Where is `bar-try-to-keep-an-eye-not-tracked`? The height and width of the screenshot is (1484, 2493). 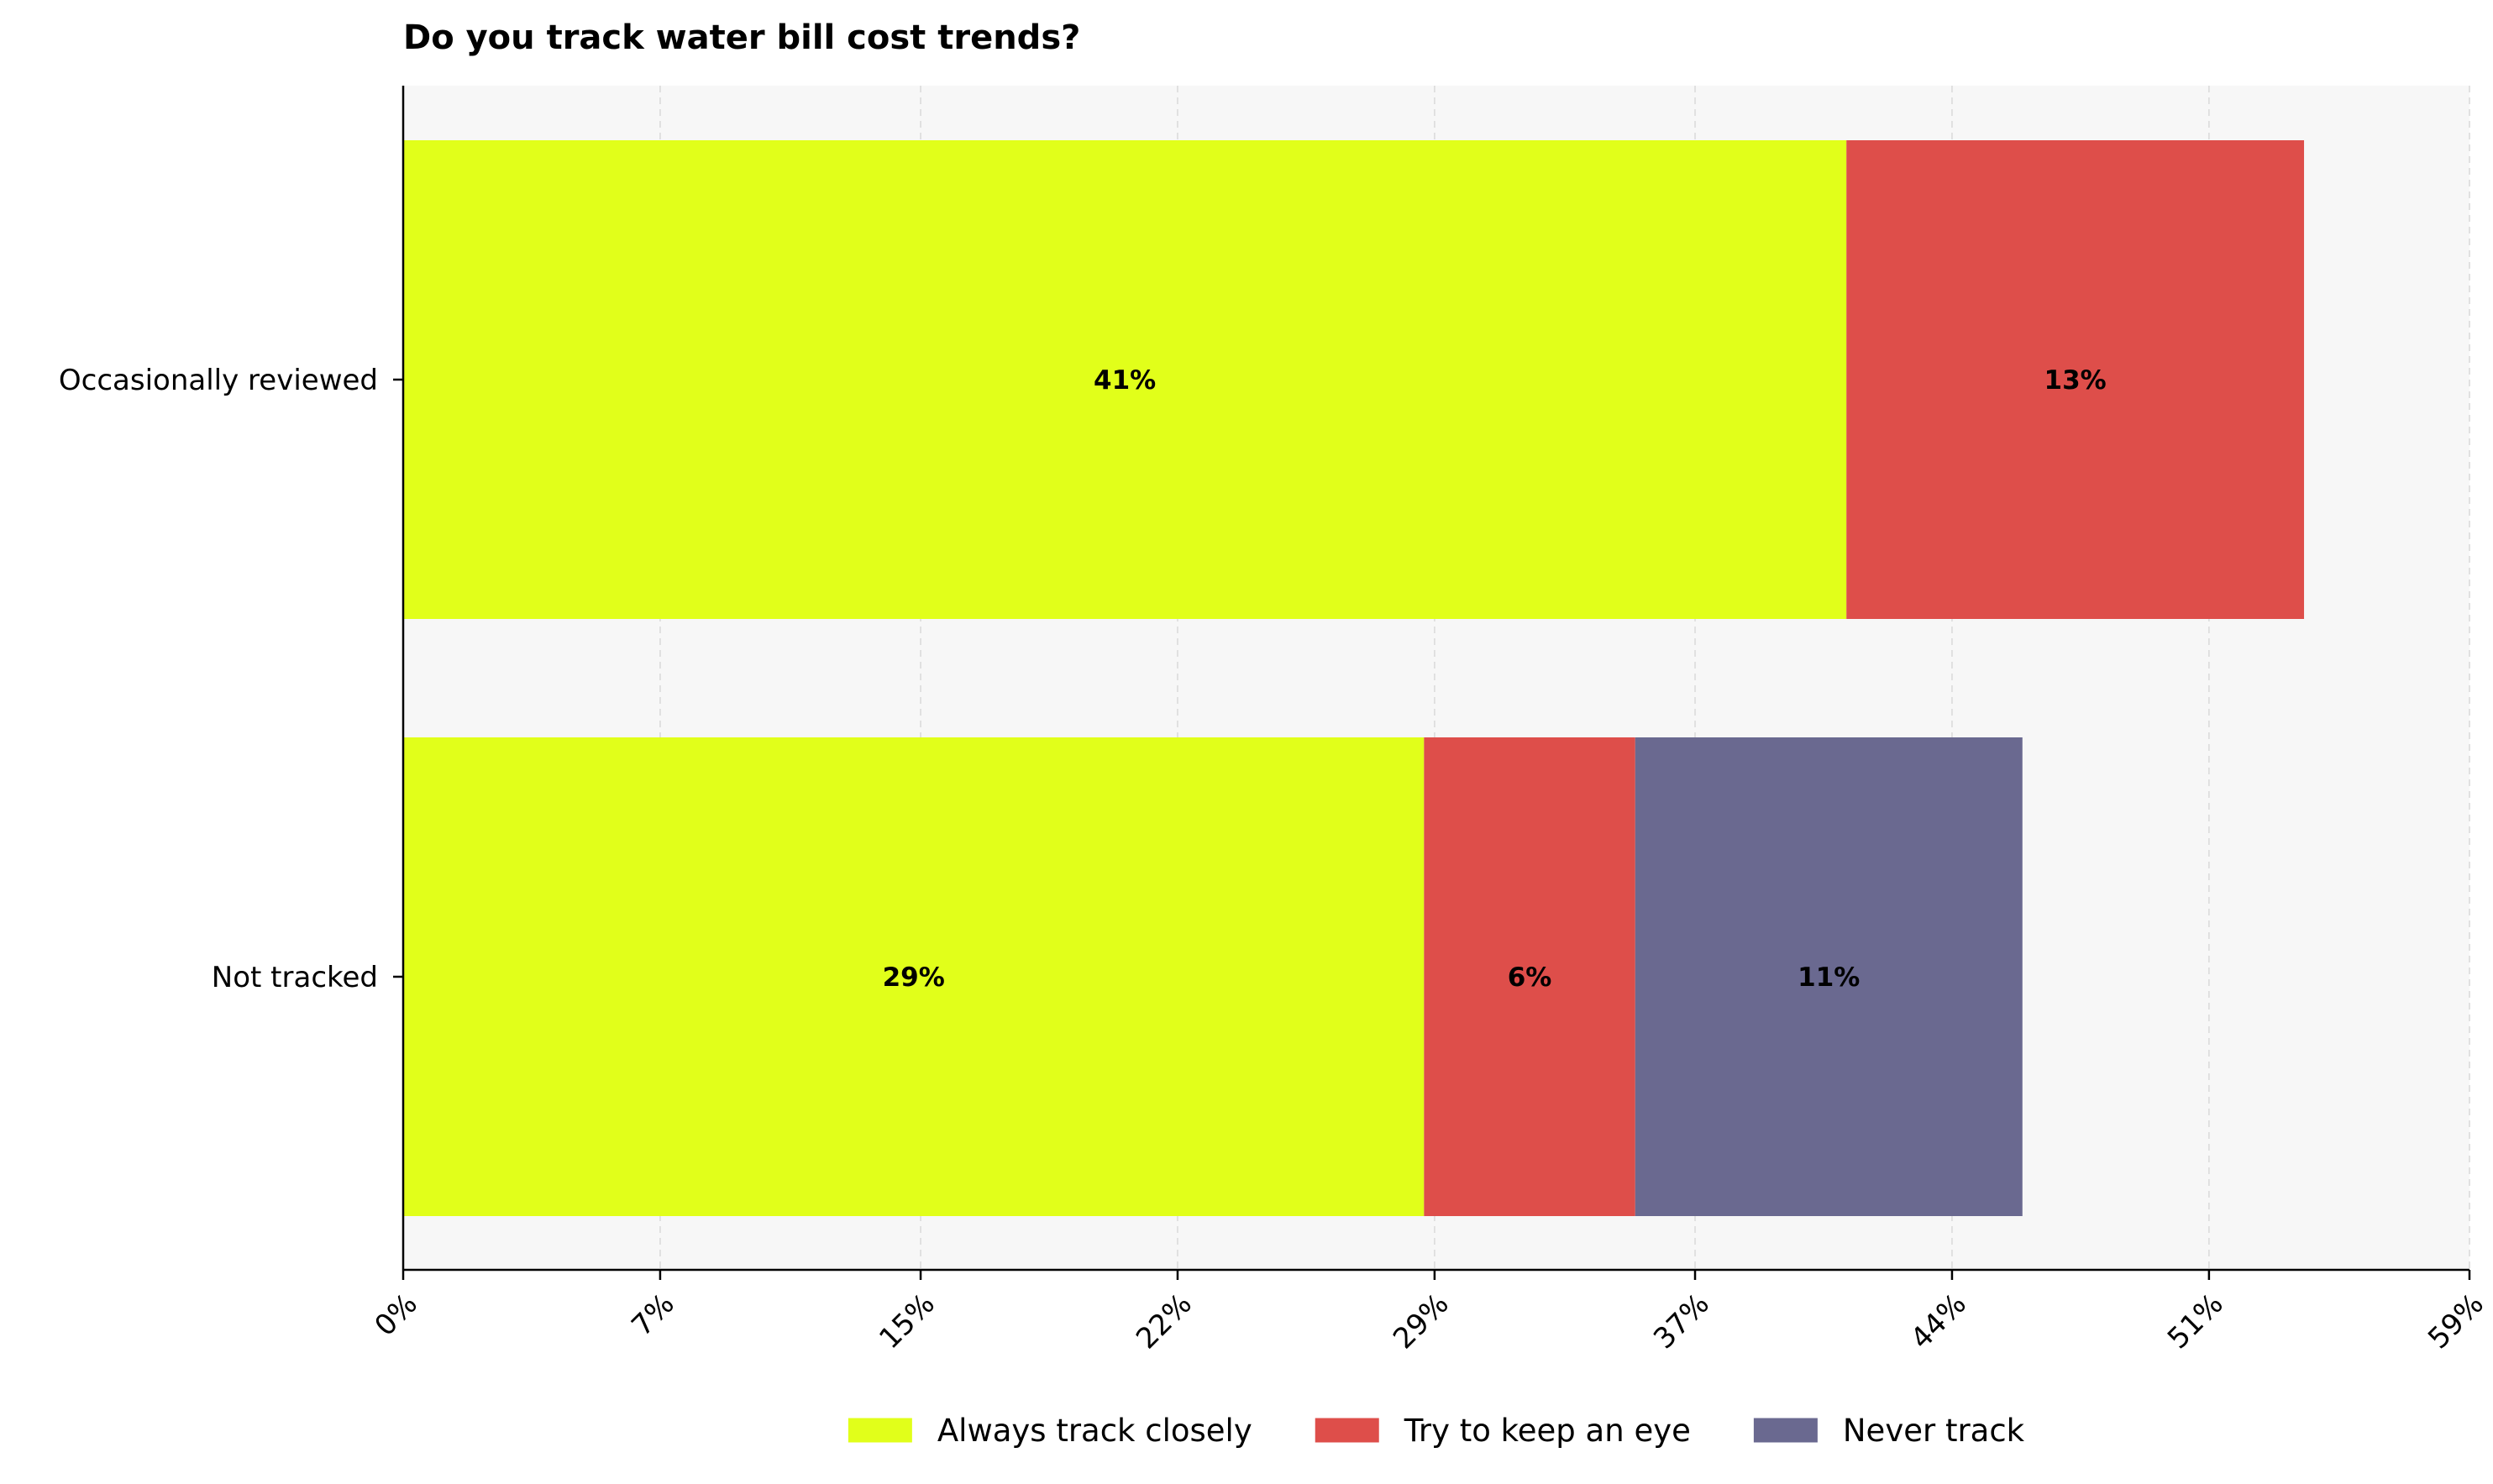
bar-try-to-keep-an-eye-not-tracked is located at coordinates (1530, 977).